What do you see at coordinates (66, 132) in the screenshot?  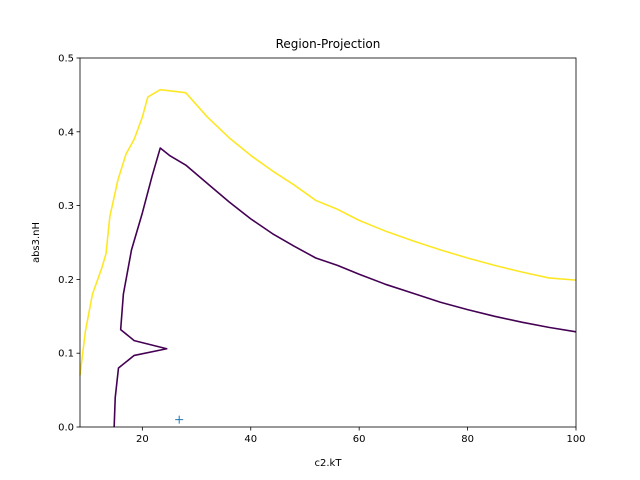 I see `y-tick-label: 0.4` at bounding box center [66, 132].